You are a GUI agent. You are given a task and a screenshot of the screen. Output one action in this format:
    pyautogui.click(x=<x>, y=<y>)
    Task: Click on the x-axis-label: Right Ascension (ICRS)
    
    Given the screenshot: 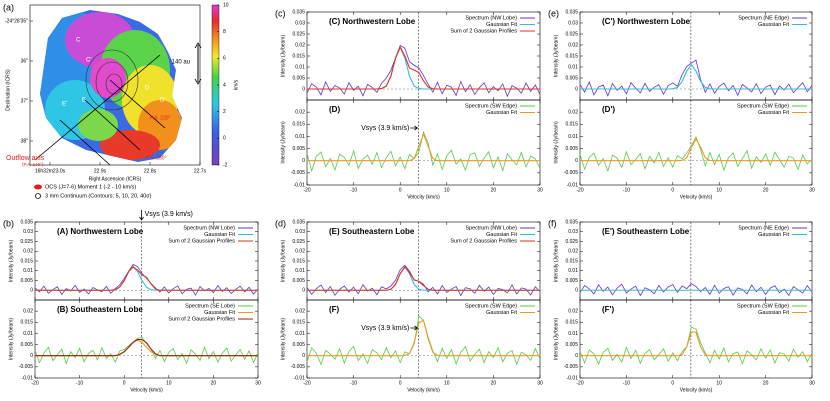 What is the action you would take?
    pyautogui.click(x=115, y=179)
    